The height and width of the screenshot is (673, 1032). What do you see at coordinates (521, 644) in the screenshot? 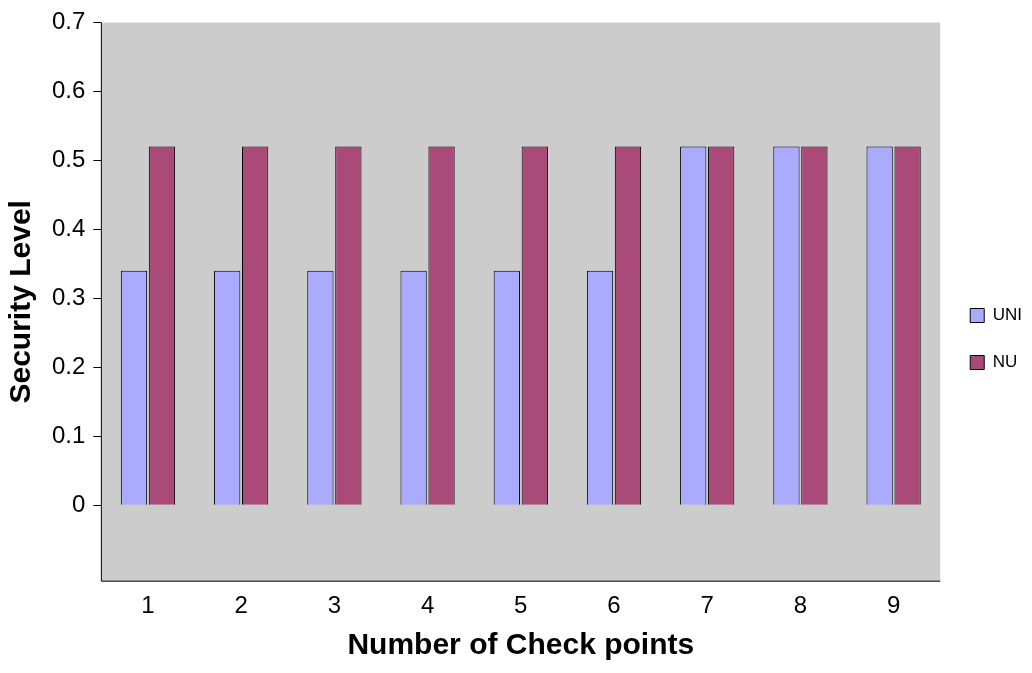
I see `x-axis-title: Number of Check points` at bounding box center [521, 644].